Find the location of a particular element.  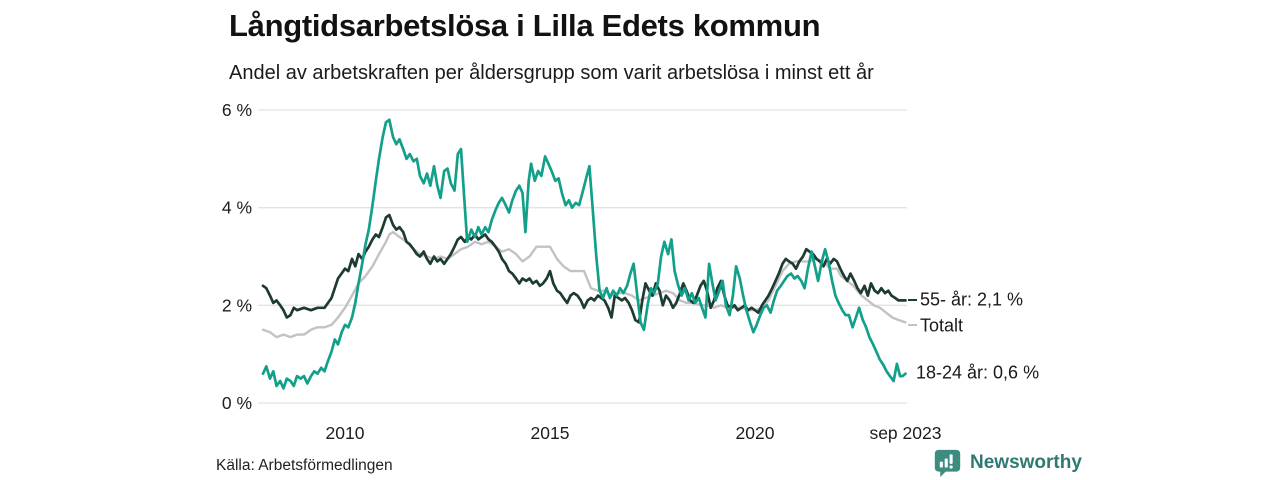

series-line-55-r is located at coordinates (584, 268).